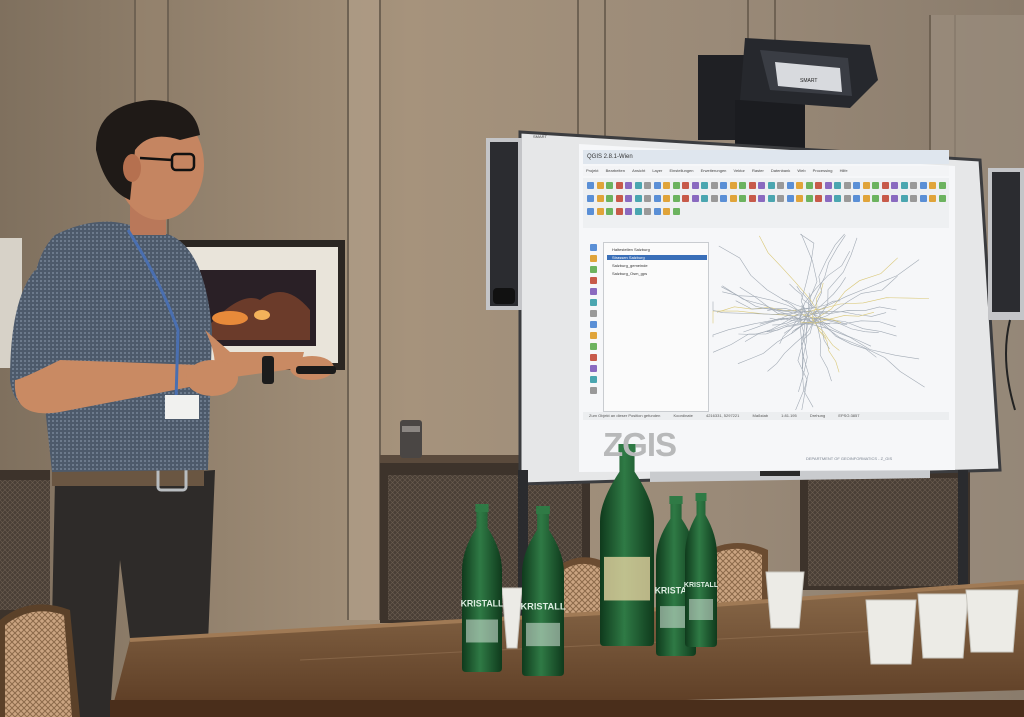  Describe the element at coordinates (849, 415) in the screenshot. I see `crs-value: EPSG:3857` at that location.